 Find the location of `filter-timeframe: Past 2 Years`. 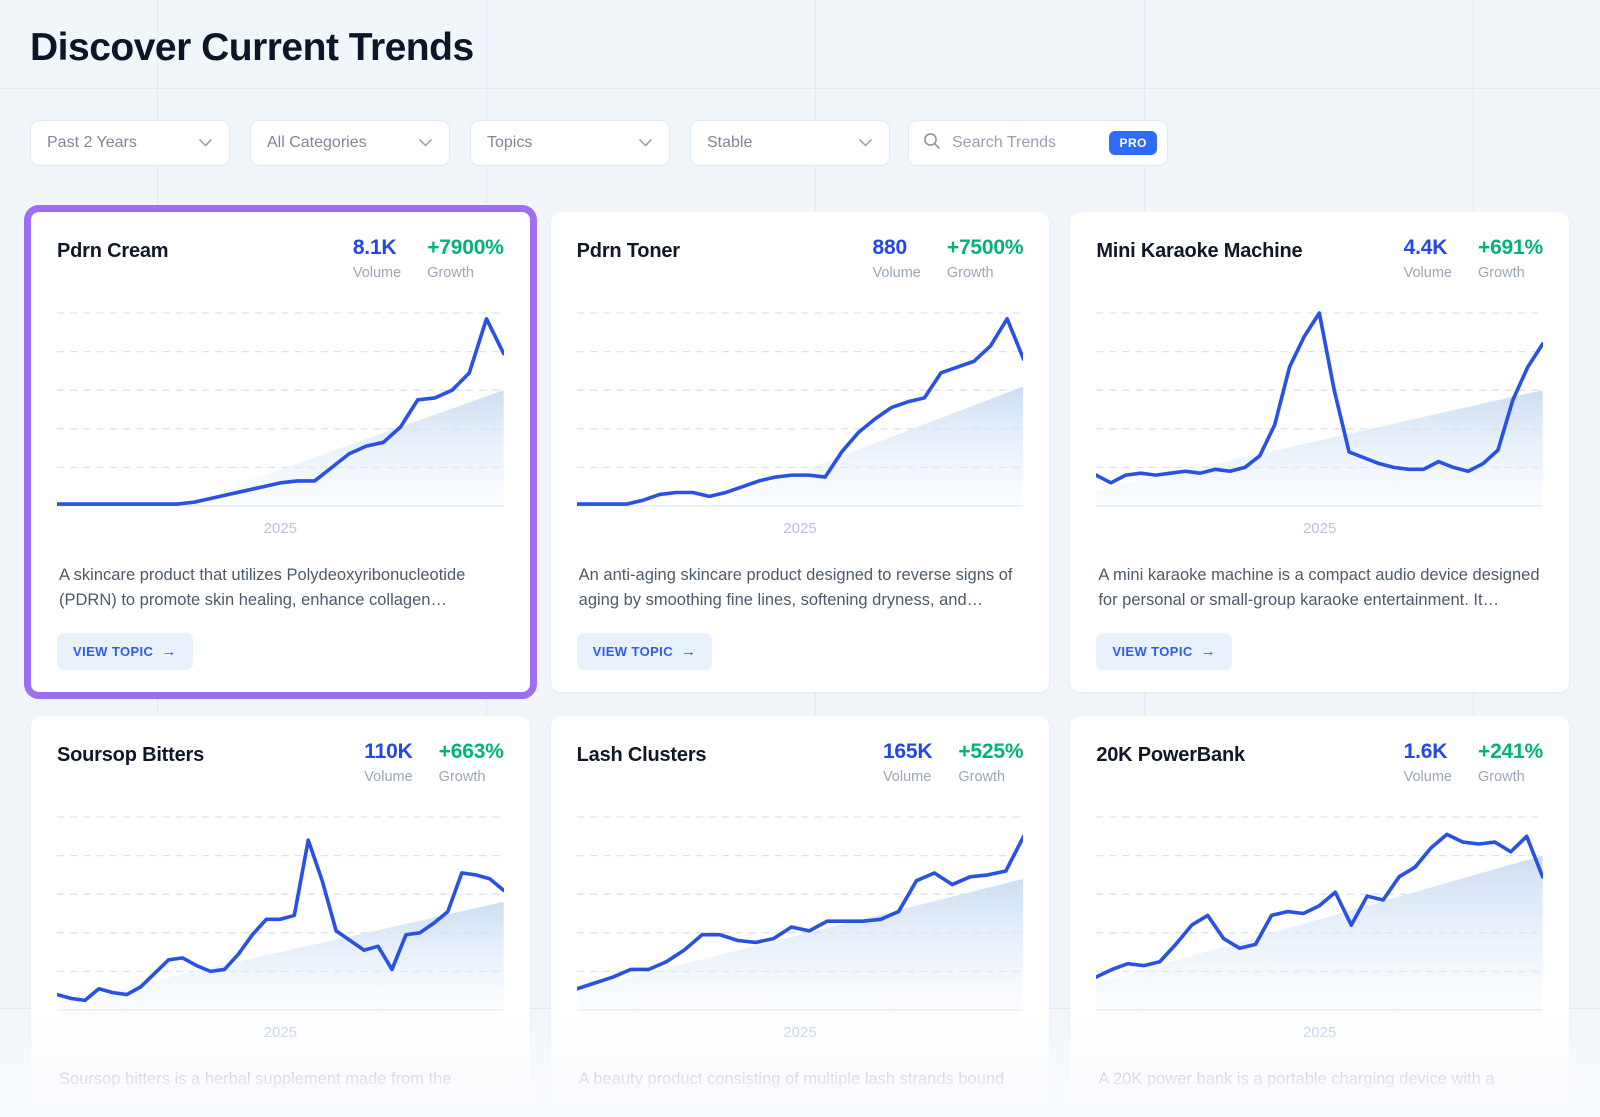

filter-timeframe: Past 2 Years is located at coordinates (130, 143).